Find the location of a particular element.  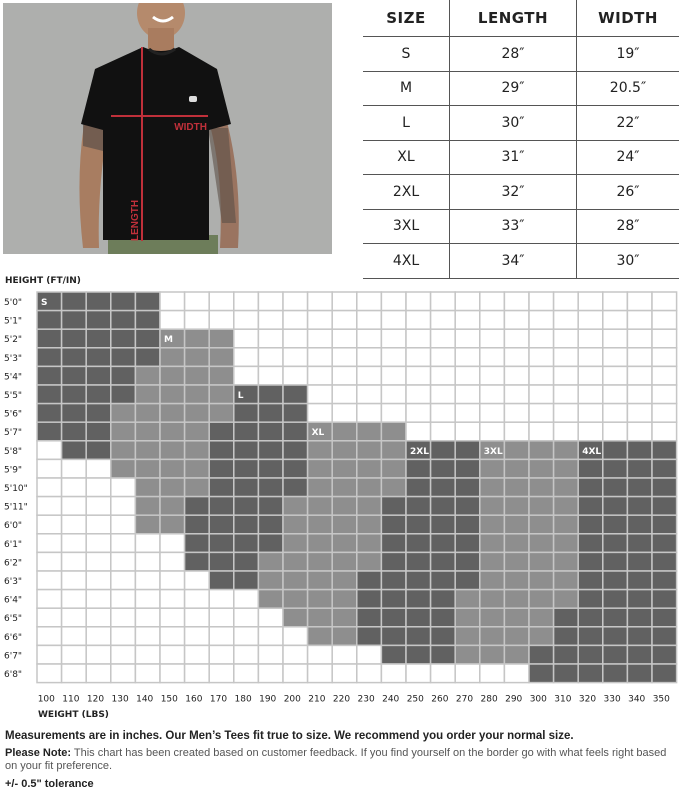

cell-length: 30″ is located at coordinates (513, 123).